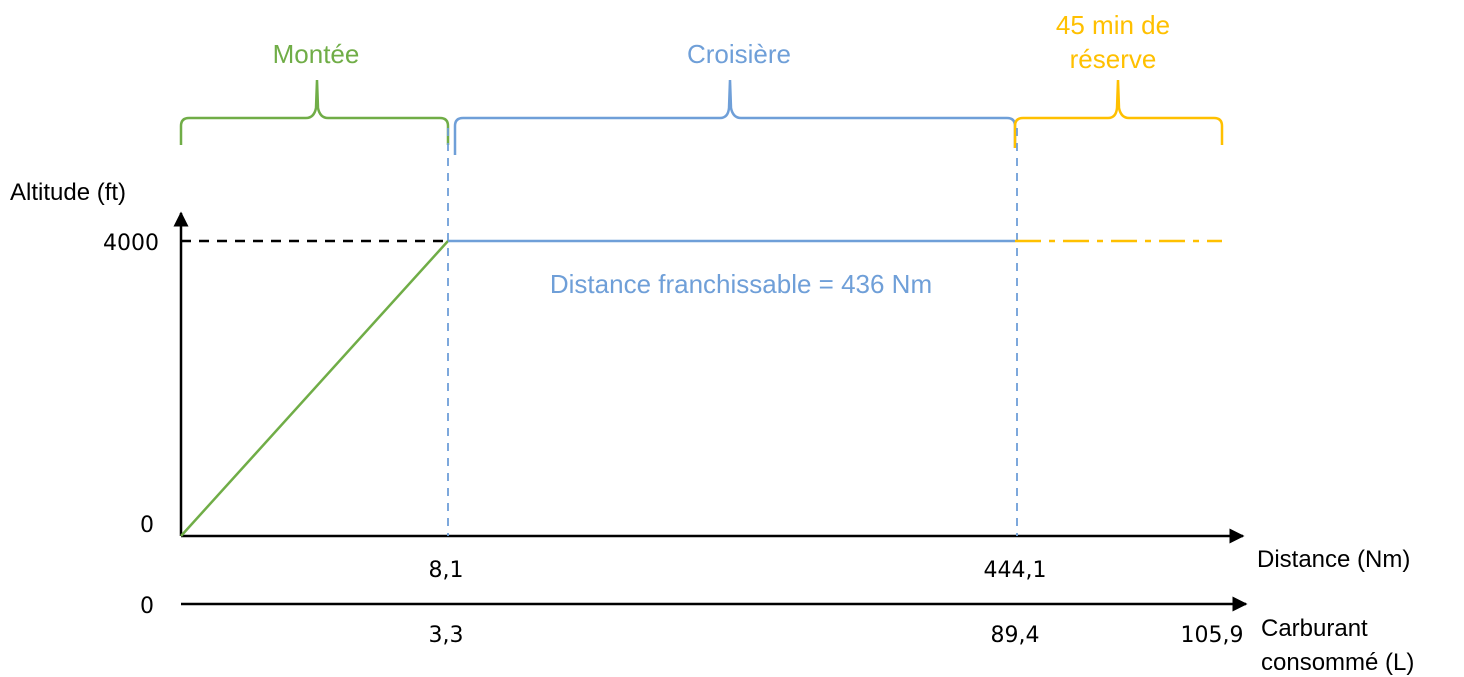  Describe the element at coordinates (68, 192) in the screenshot. I see `y-axis-label: Altitude (ft)` at that location.